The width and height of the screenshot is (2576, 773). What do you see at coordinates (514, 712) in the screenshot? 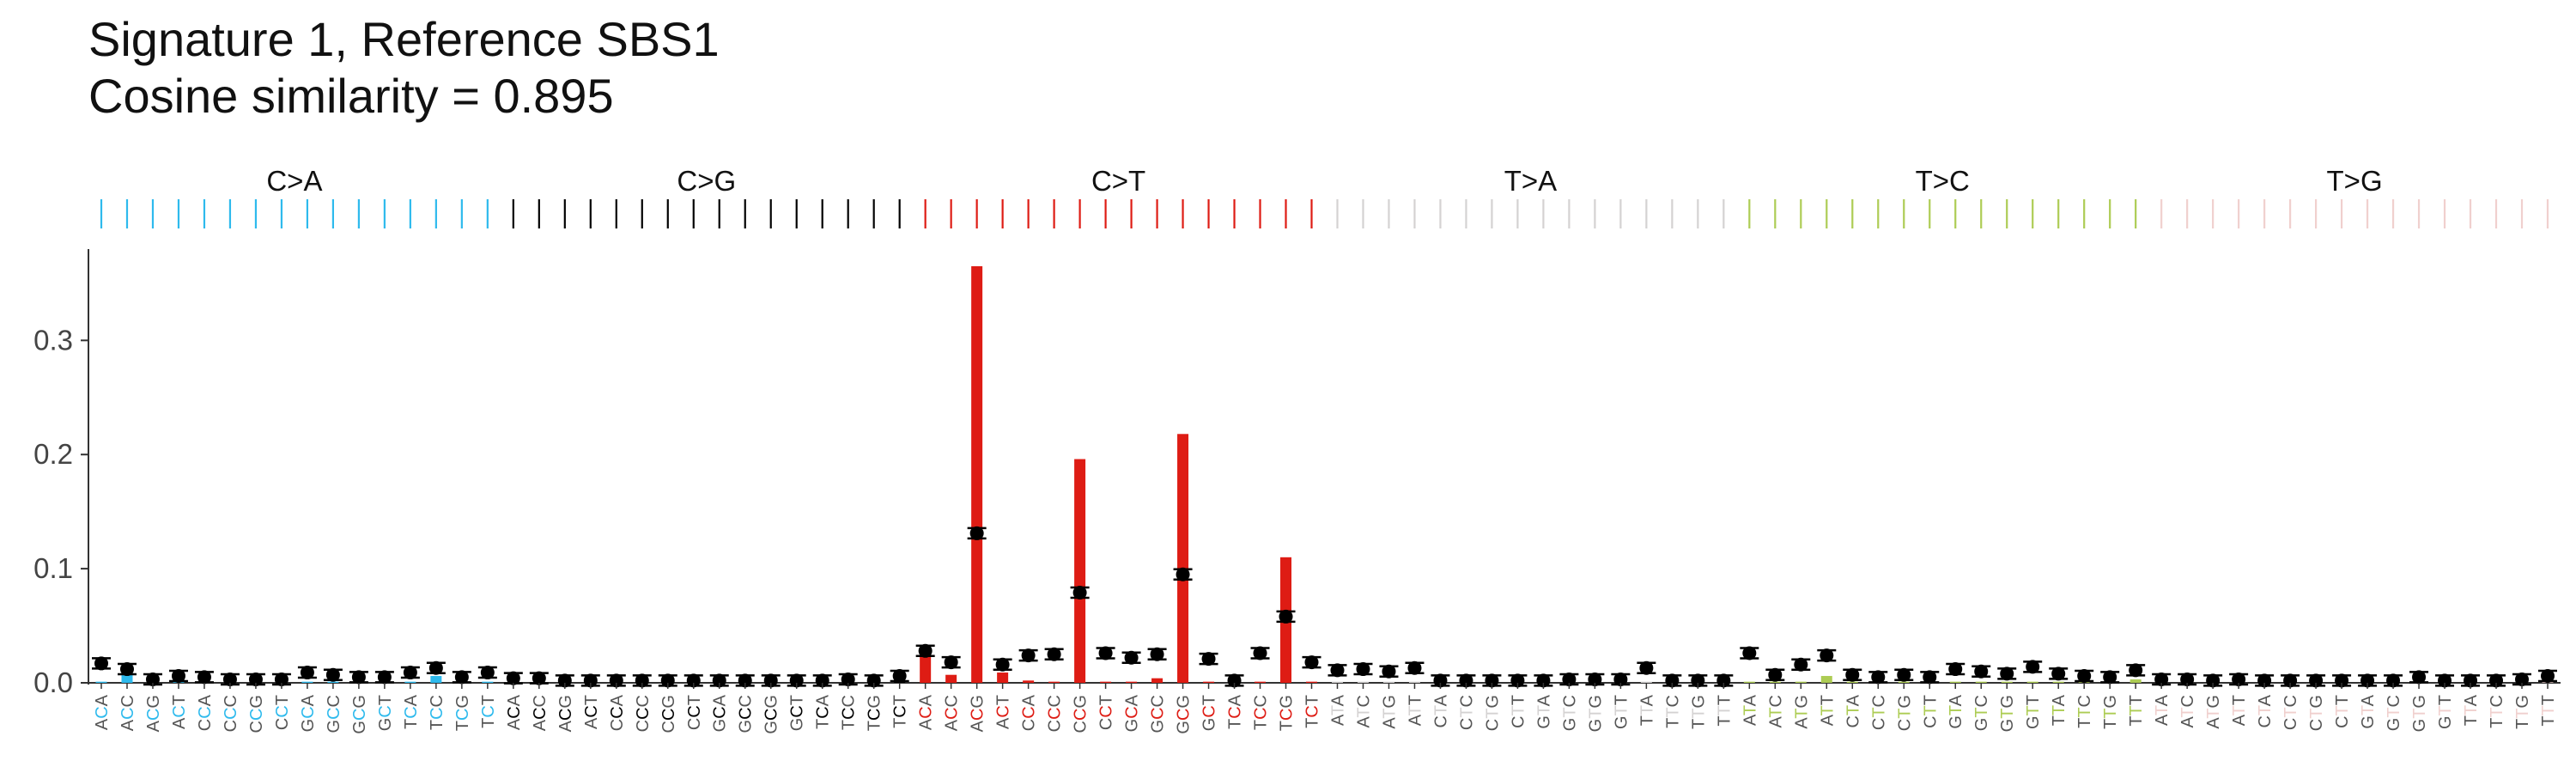
I see `x-tick-label: ACA` at bounding box center [514, 712].